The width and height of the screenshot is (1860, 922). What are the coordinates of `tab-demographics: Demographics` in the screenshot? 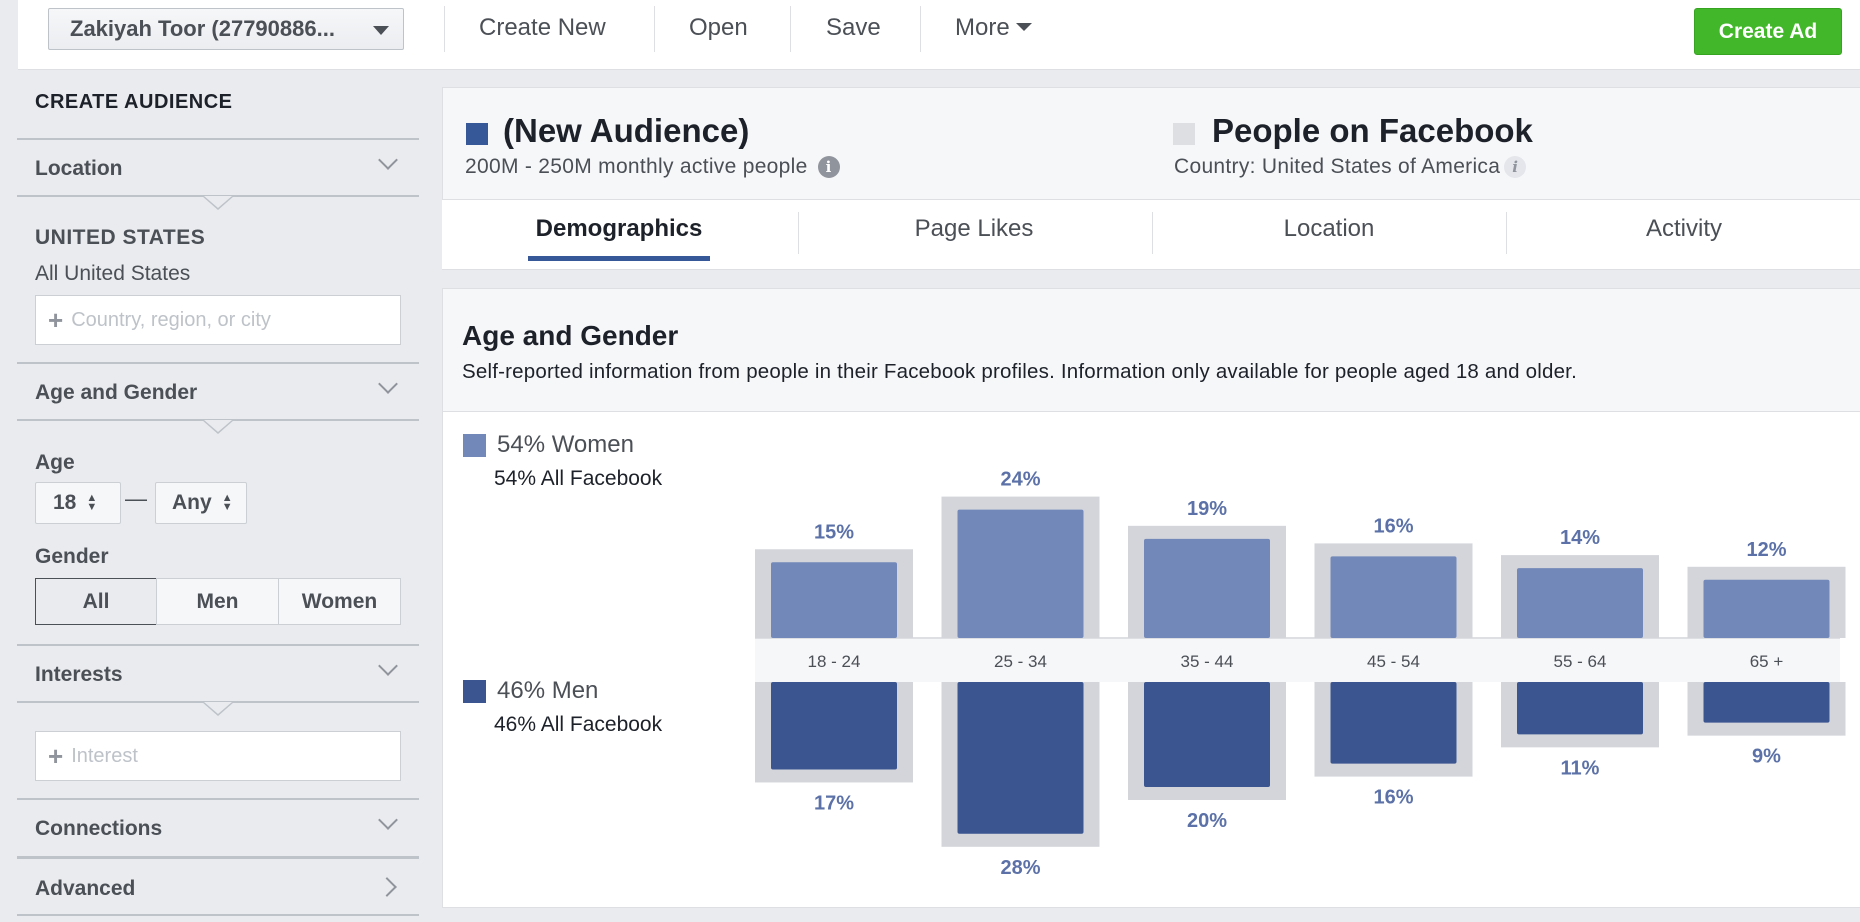 It's located at (619, 228).